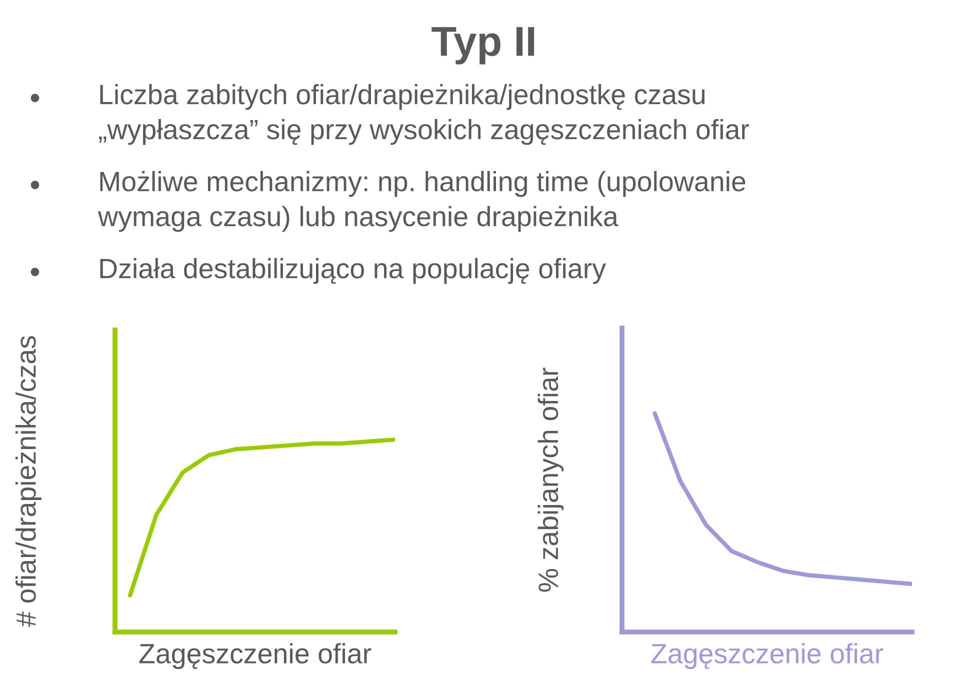  Describe the element at coordinates (424, 114) in the screenshot. I see `text: Liczba zabitych ofiar/drapieżnika/jednostkę czasu „wypłaszcza” się przy wysokich zagęszczeniach ofiar` at that location.